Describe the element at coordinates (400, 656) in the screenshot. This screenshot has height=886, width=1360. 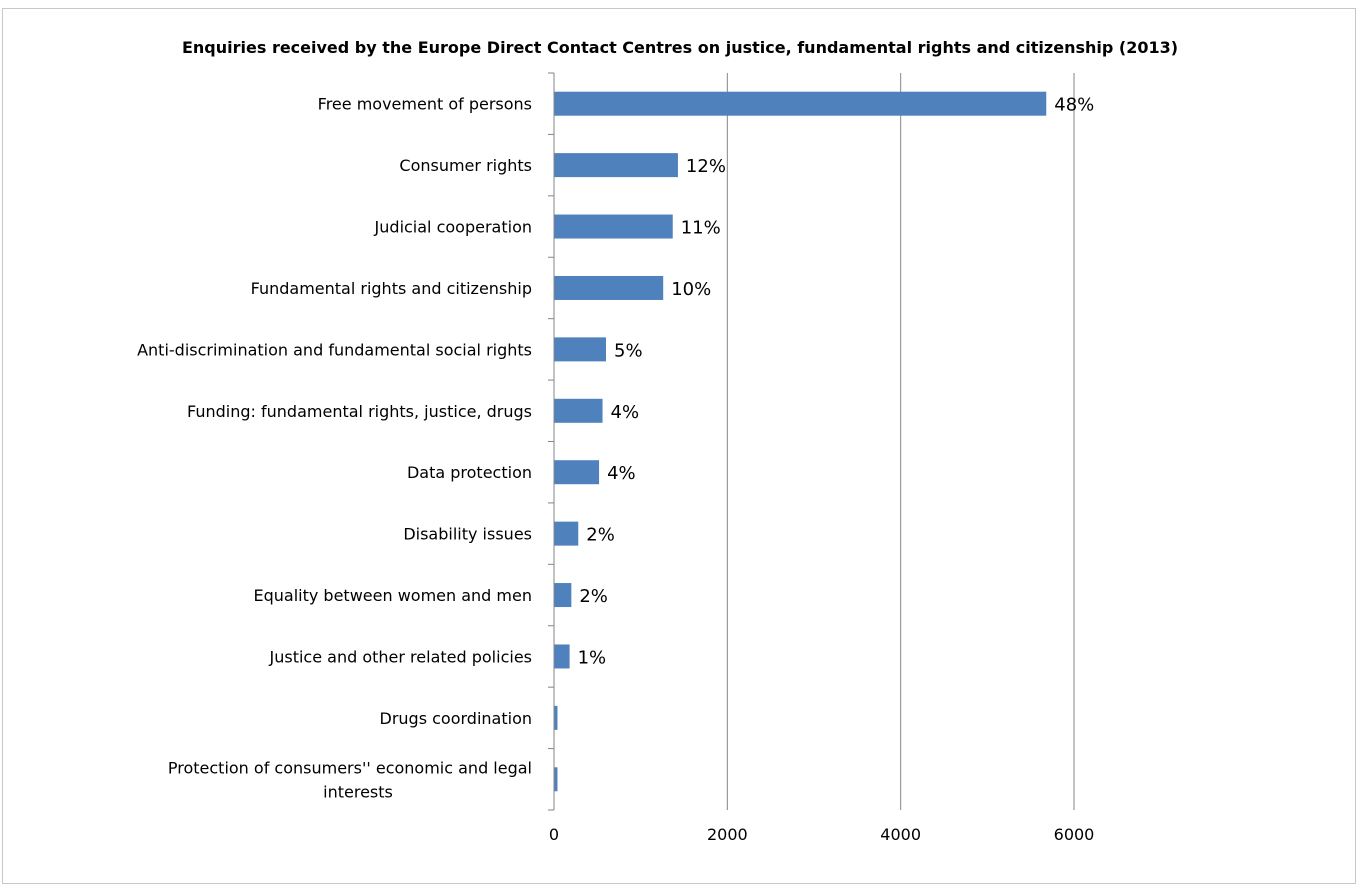
I see `category-label: Justice and other related policies` at that location.